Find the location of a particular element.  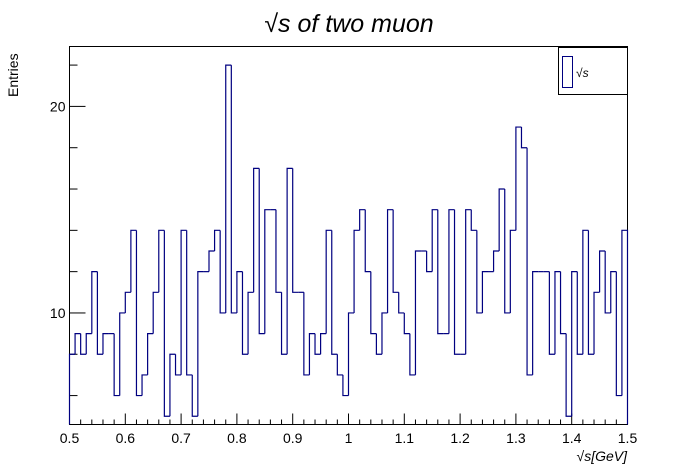

y-tick-label: 10 is located at coordinates (58, 313).